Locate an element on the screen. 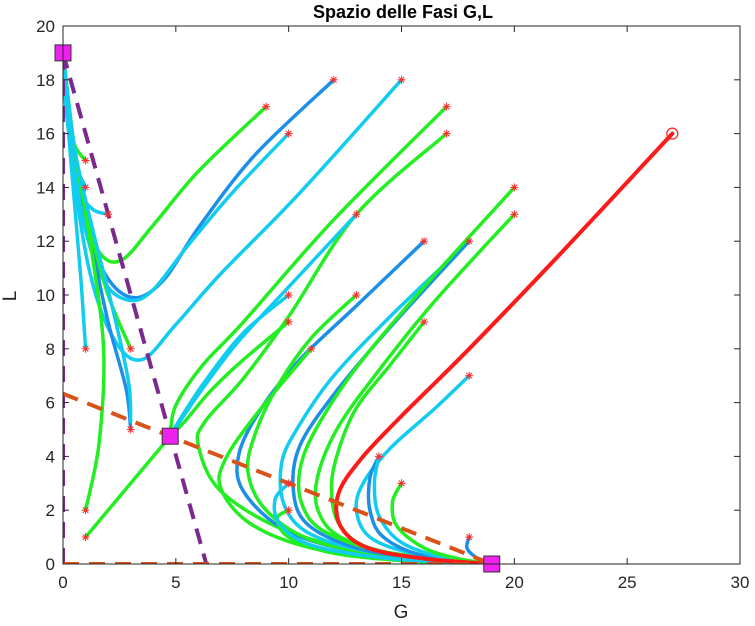  y-tick-label-4: 8 is located at coordinates (50, 349).